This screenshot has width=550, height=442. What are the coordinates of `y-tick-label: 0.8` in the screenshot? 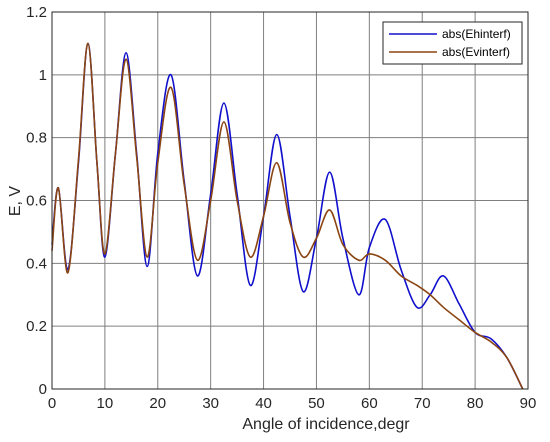 It's located at (36, 138).